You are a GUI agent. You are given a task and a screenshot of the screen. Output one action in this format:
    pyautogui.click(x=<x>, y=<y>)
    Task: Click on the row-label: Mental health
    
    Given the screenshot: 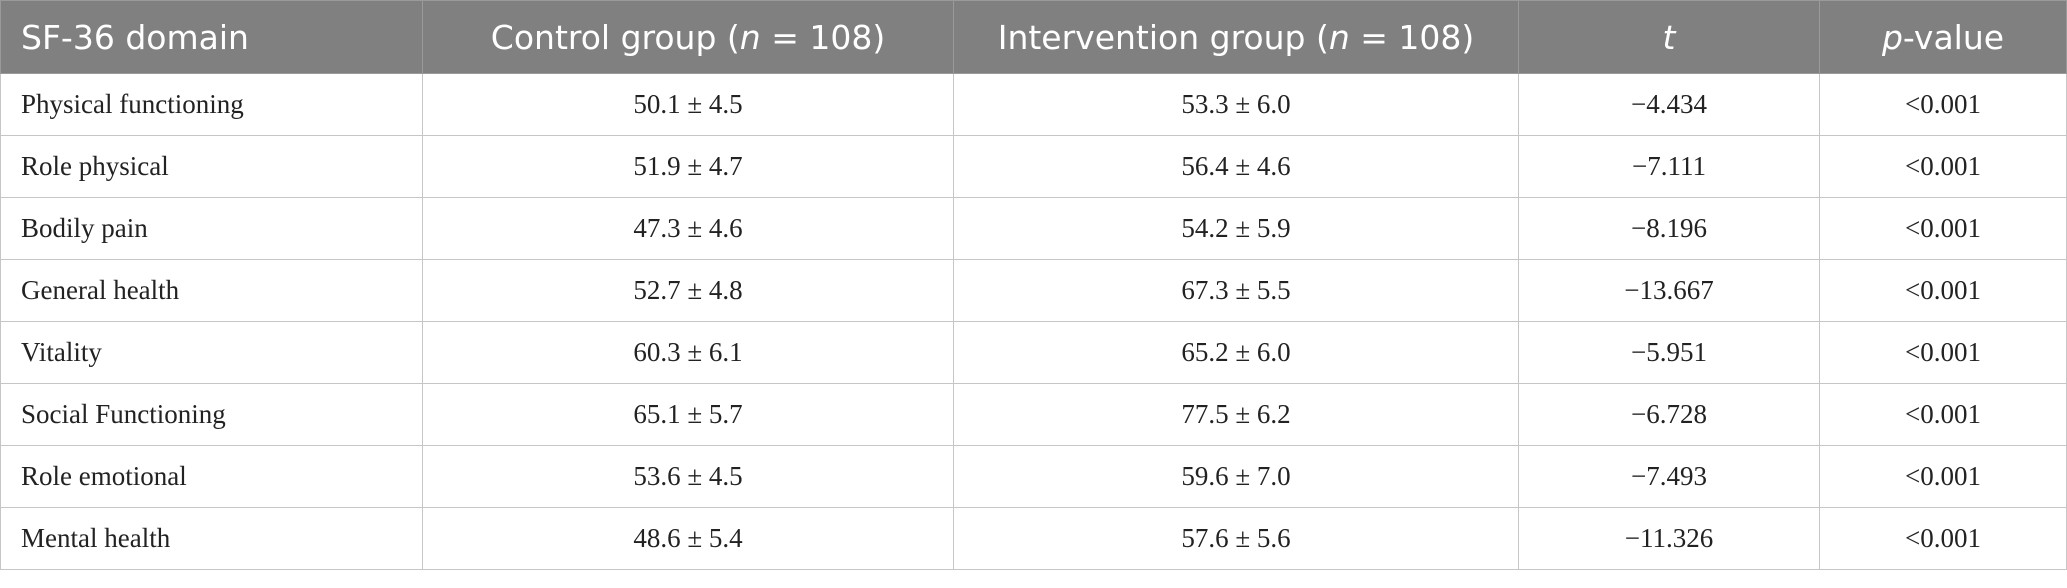 What is the action you would take?
    pyautogui.click(x=211, y=538)
    